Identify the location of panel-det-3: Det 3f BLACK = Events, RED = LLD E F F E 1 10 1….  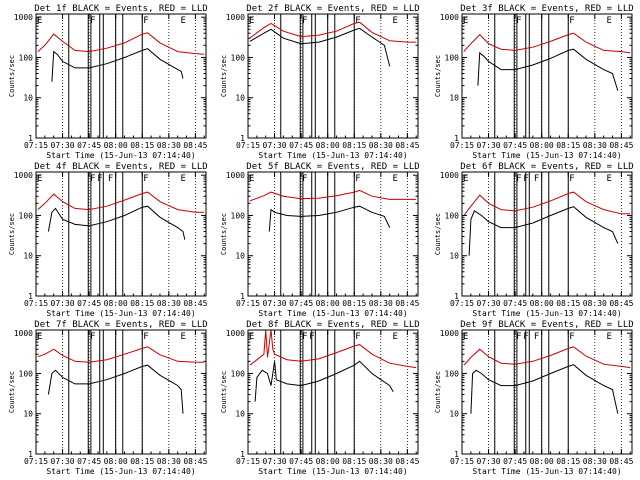
(534, 82).